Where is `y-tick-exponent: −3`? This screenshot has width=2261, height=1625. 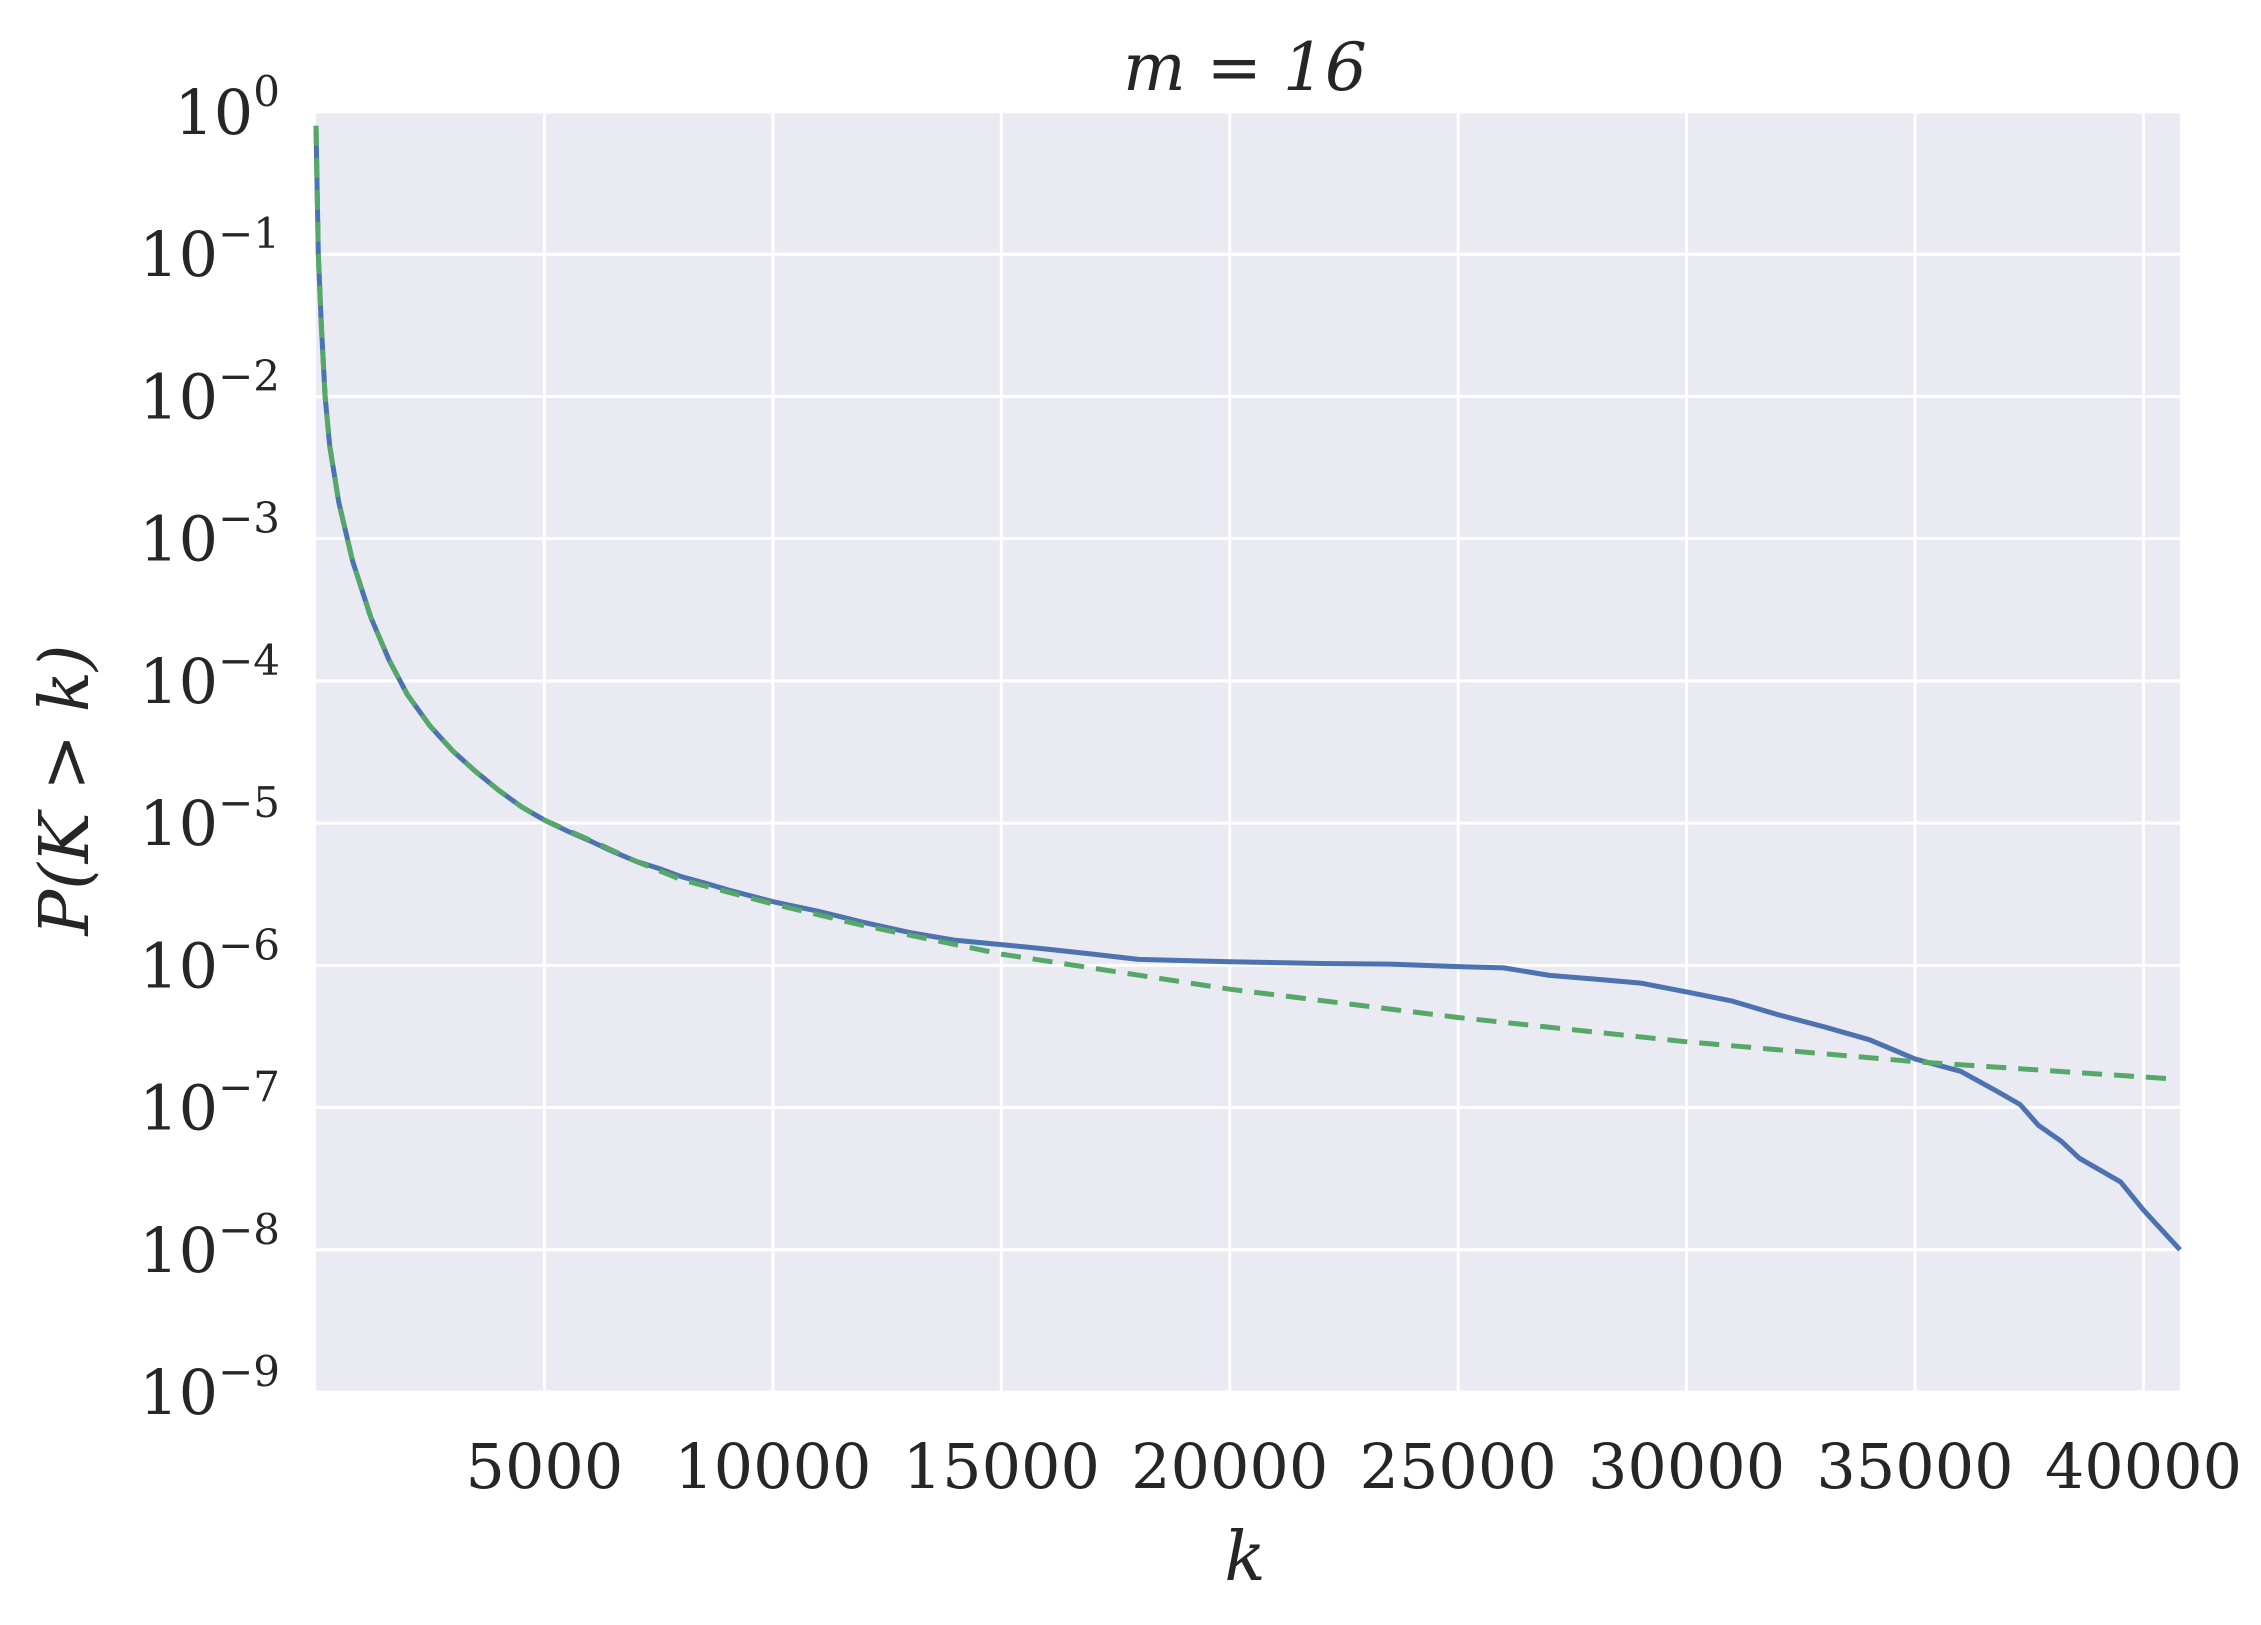
y-tick-exponent: −3 is located at coordinates (249, 518).